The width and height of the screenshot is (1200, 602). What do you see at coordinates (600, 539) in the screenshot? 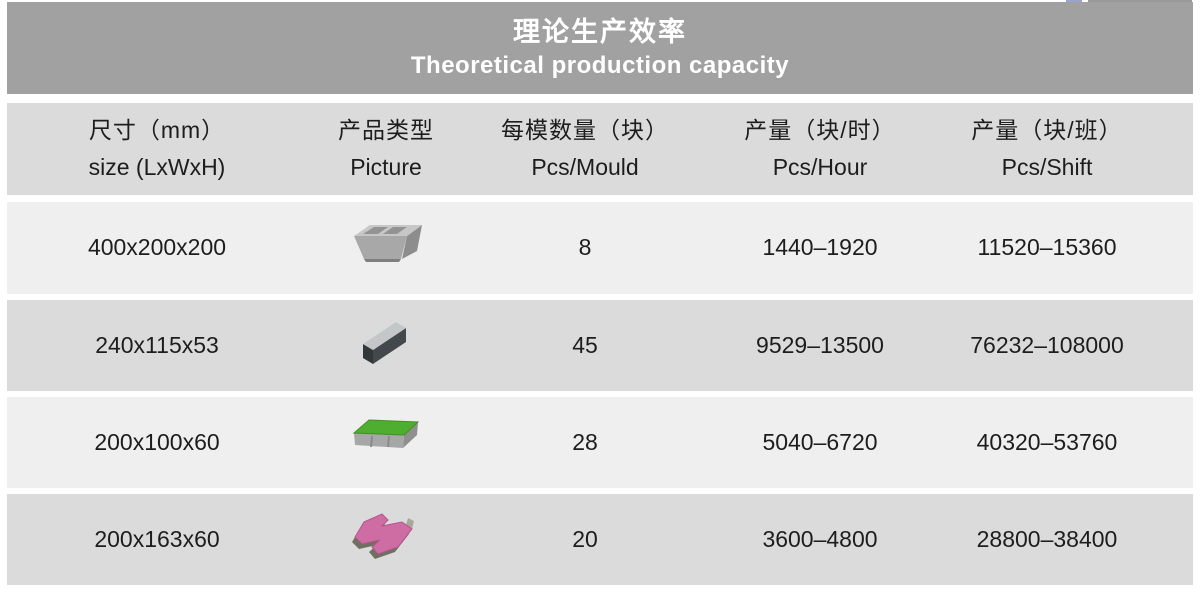
I see `table-row: 200x163x60 20 3600–4800 28800–38400` at bounding box center [600, 539].